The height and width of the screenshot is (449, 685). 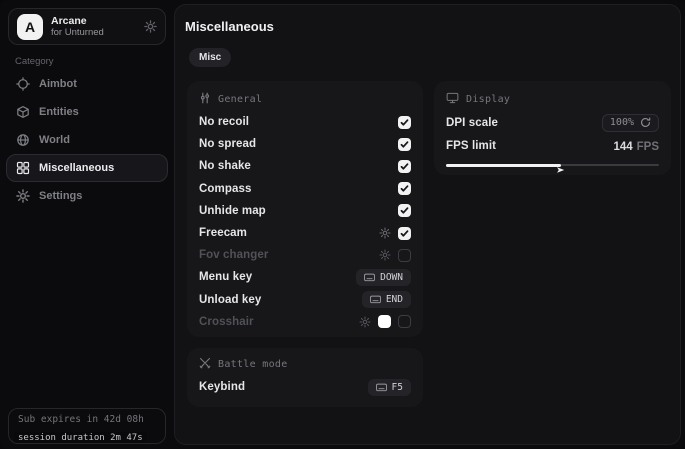 What do you see at coordinates (59, 112) in the screenshot?
I see `sidebar-item-label: Entities` at bounding box center [59, 112].